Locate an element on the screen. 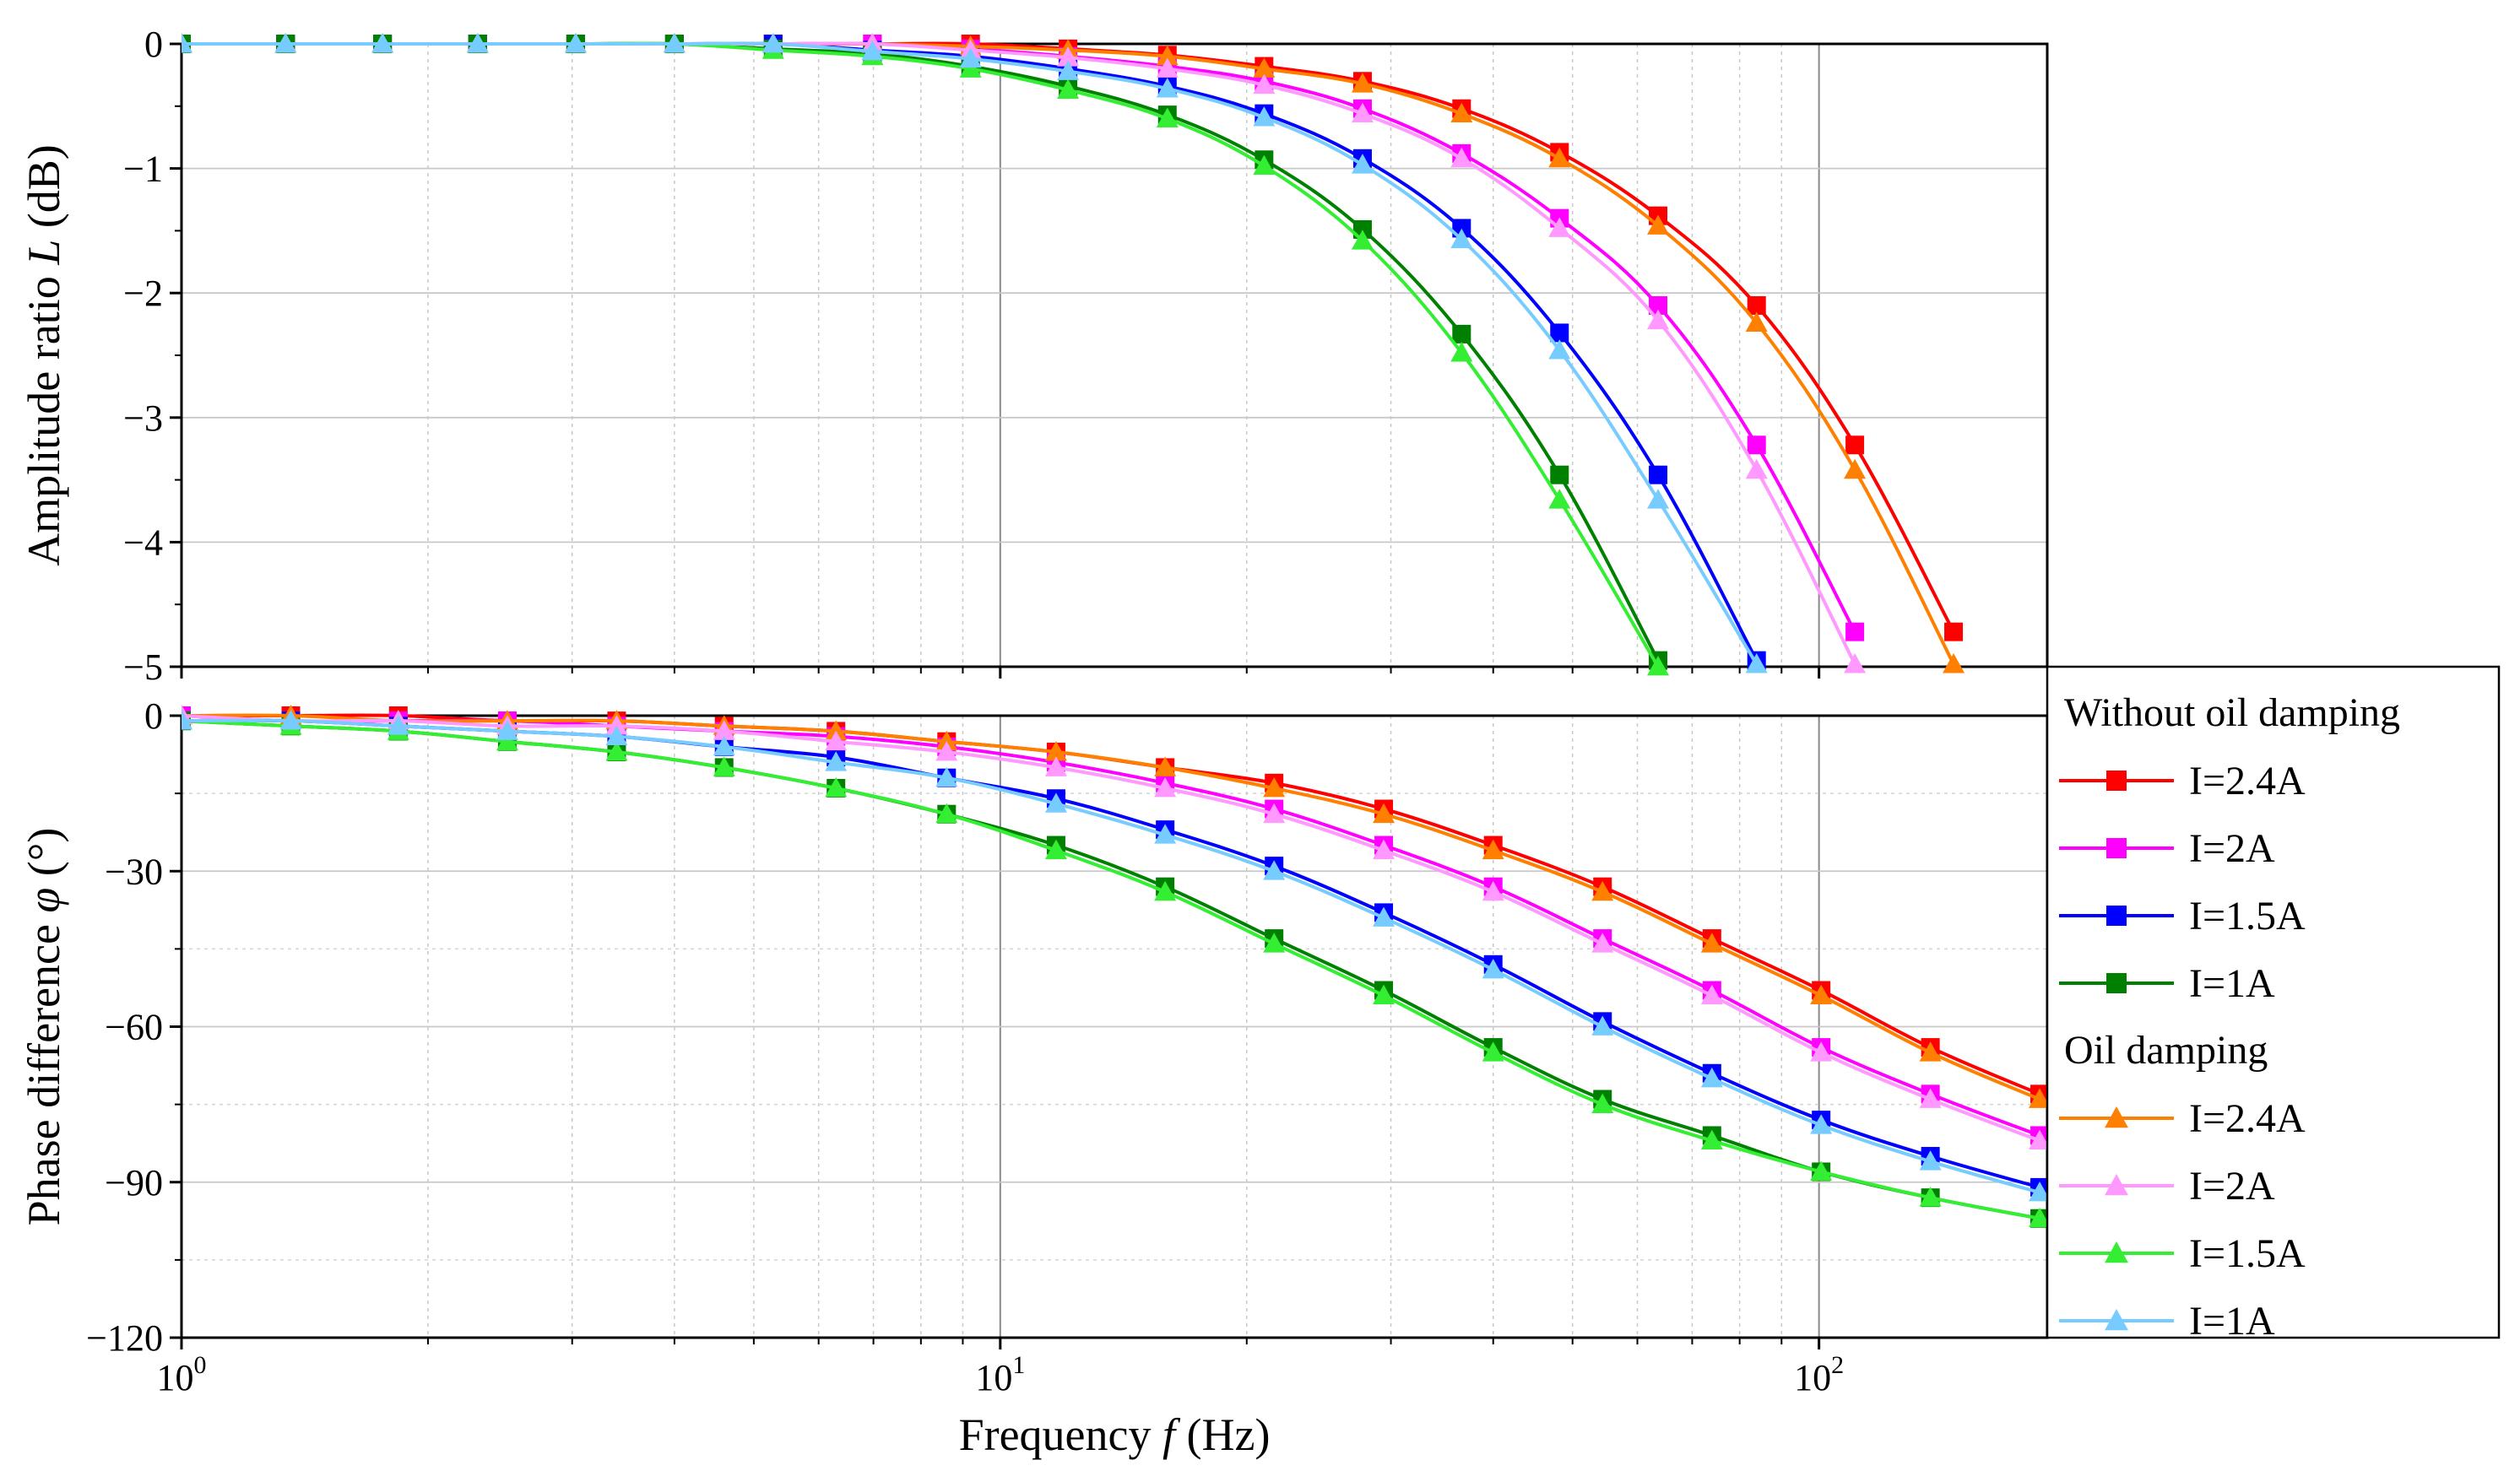 This screenshot has width=2520, height=1471. amplitude-ytick-label: −2 is located at coordinates (143, 294).